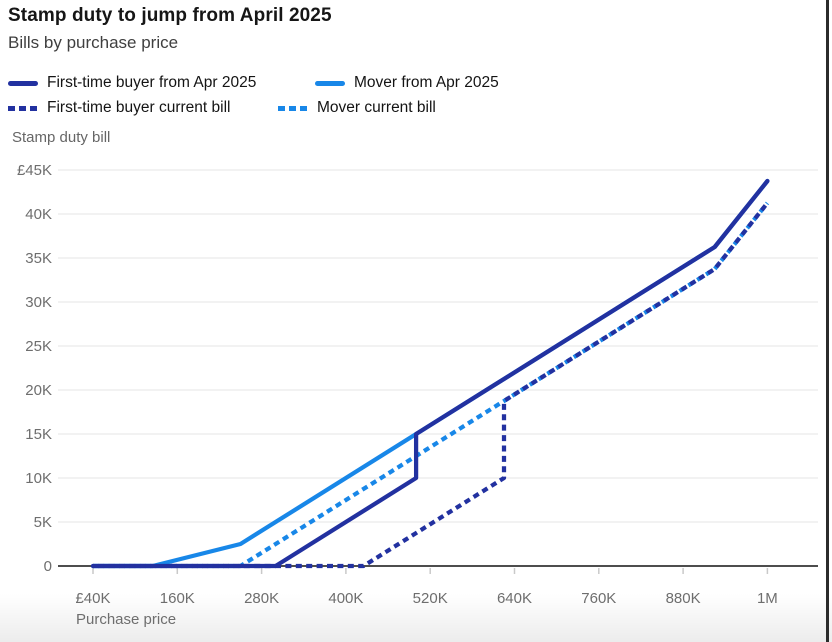  I want to click on y-tick-label: 10K, so click(38, 478).